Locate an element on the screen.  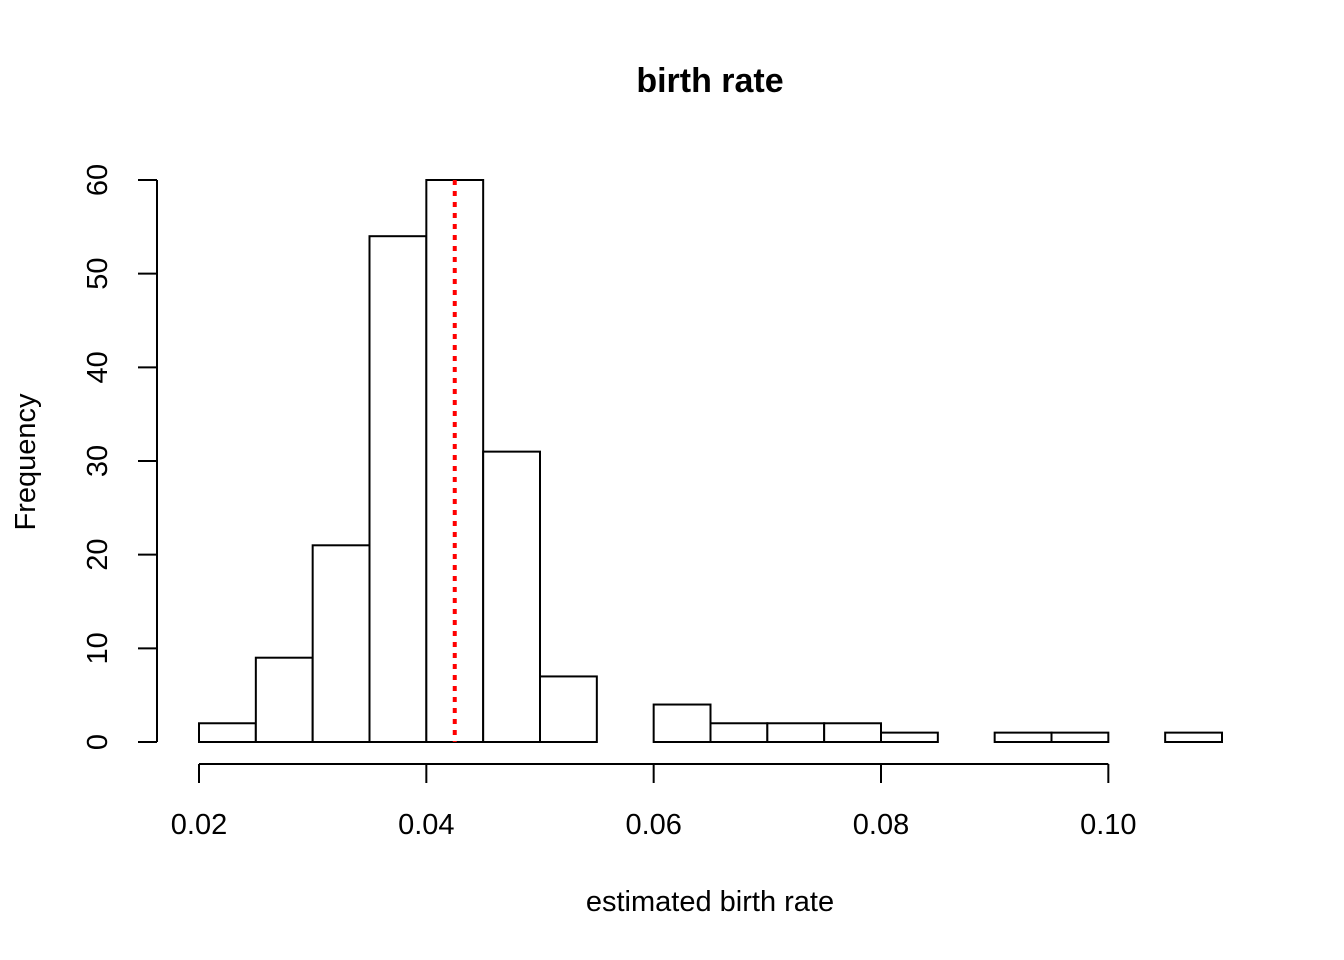
y-tick-label-4: 40 is located at coordinates (98, 367).